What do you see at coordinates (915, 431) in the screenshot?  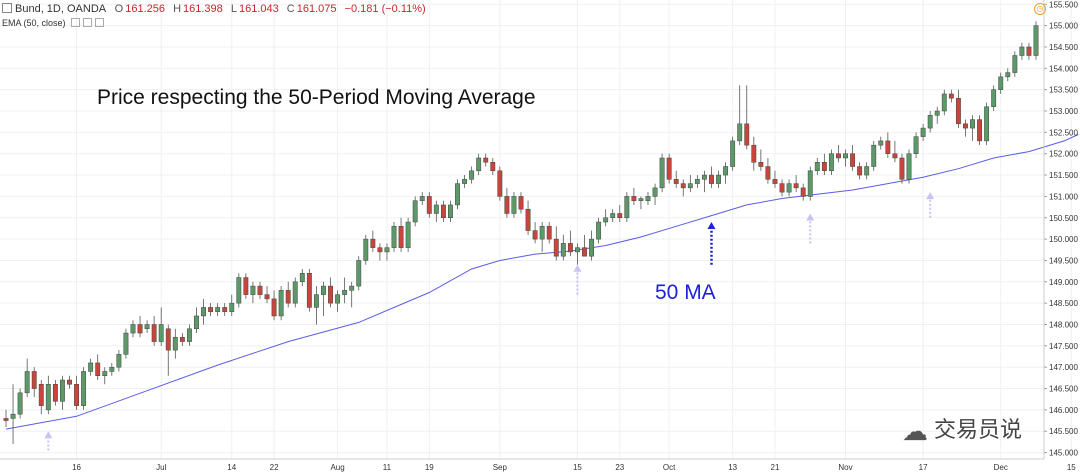 I see `wechat-icon: ☁` at bounding box center [915, 431].